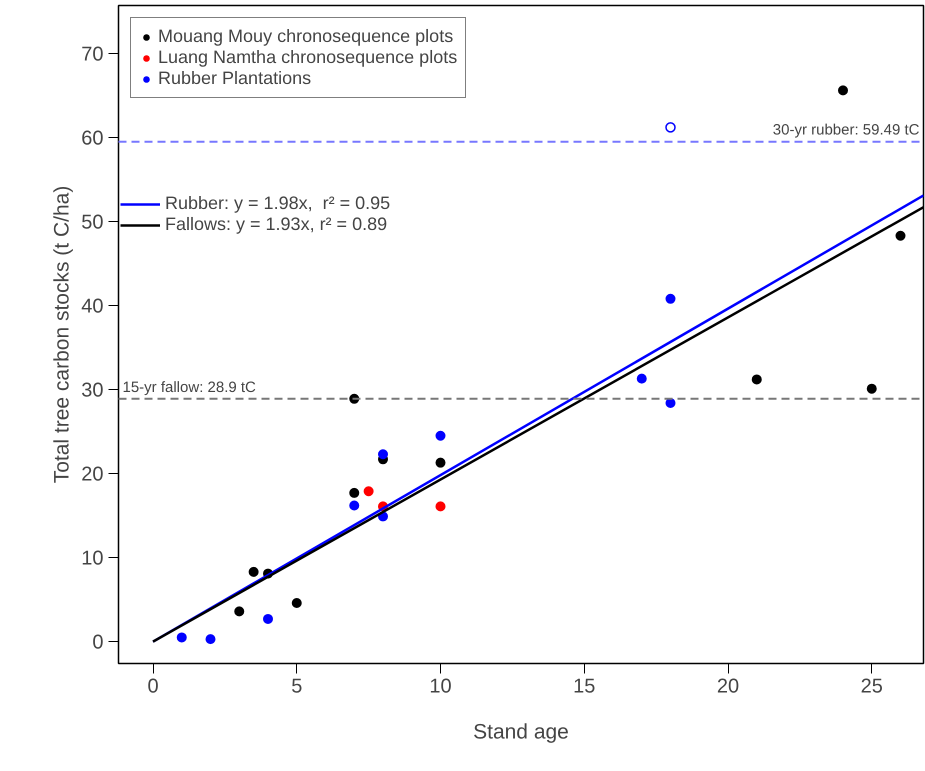 Image resolution: width=925 pixels, height=771 pixels. I want to click on y-tick-label: 10, so click(92, 559).